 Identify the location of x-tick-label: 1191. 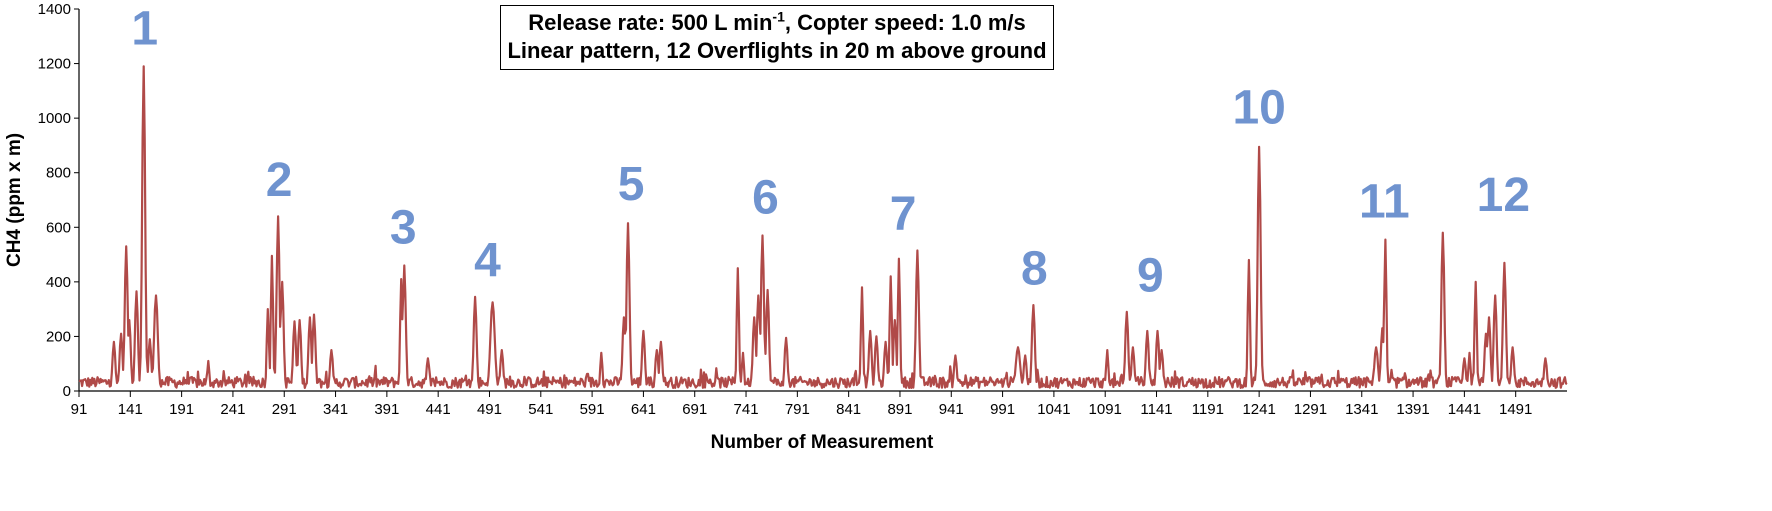
(1208, 409).